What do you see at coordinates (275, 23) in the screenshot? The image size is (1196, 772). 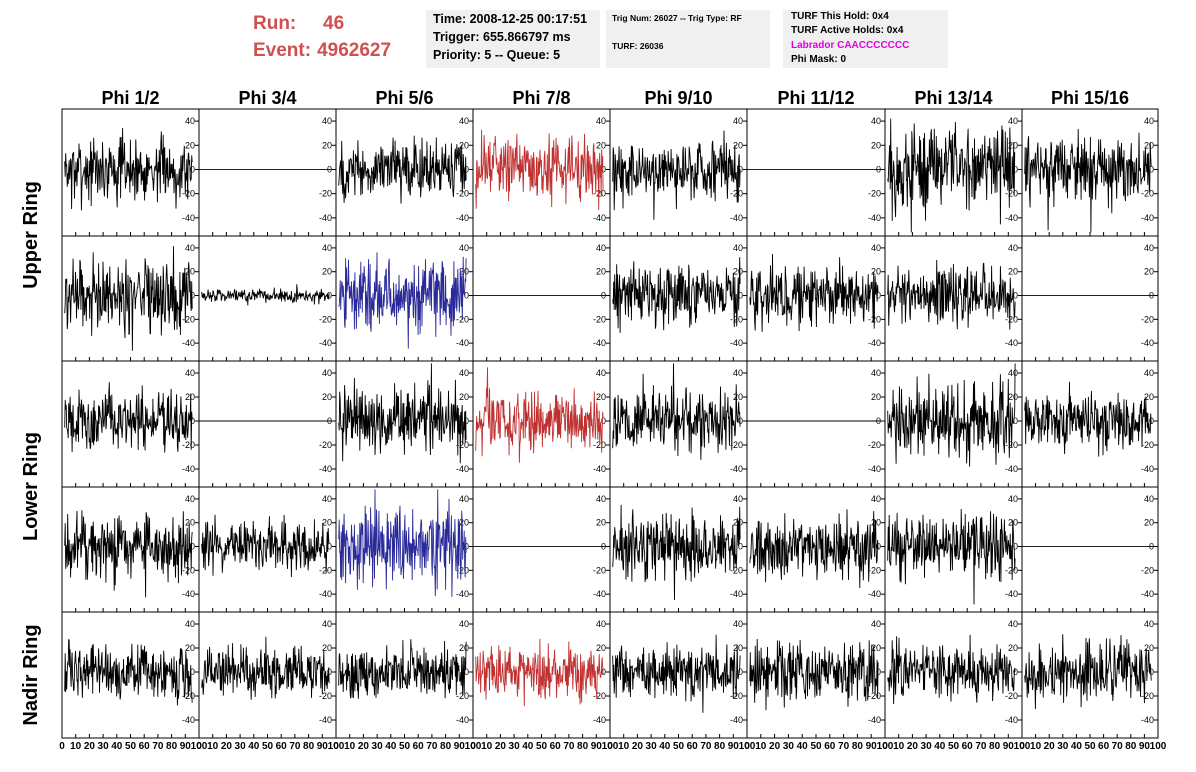 I see `run-label: Run:` at bounding box center [275, 23].